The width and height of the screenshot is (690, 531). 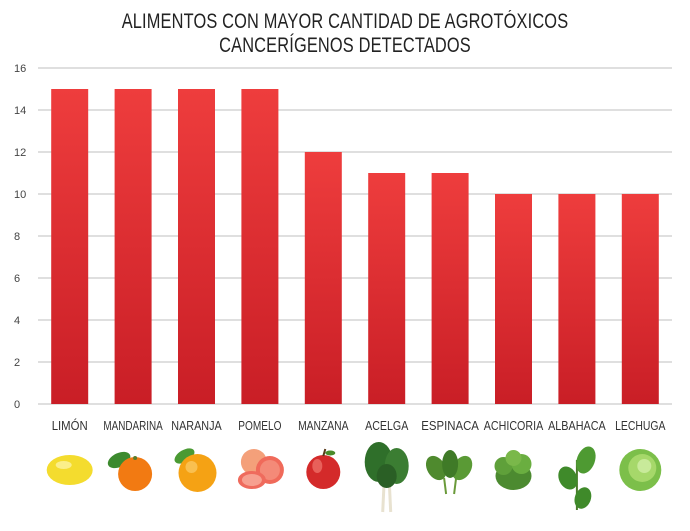 I want to click on chard-icon, so click(x=386, y=477).